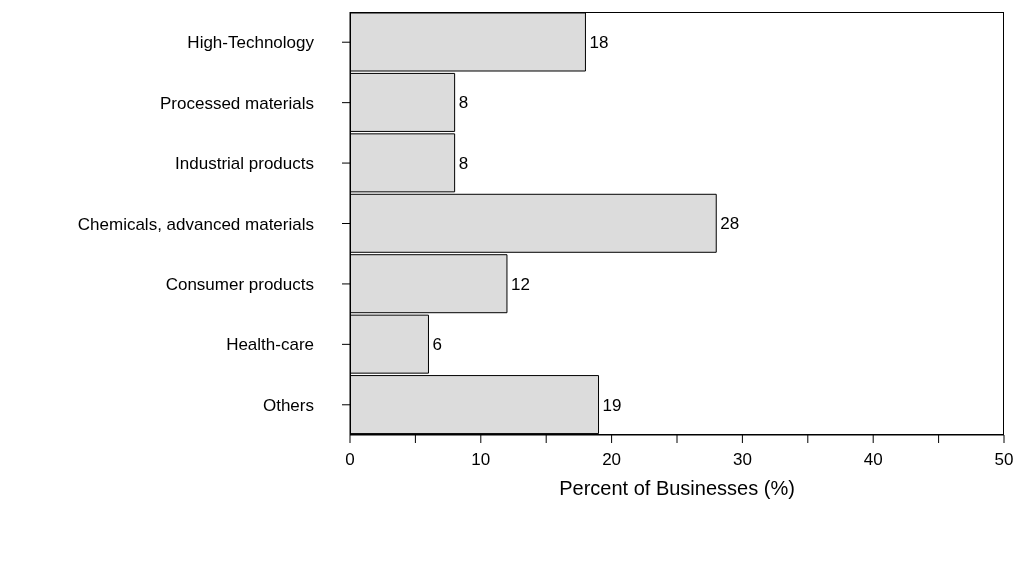  Describe the element at coordinates (742, 460) in the screenshot. I see `x-tick-label: 30` at that location.